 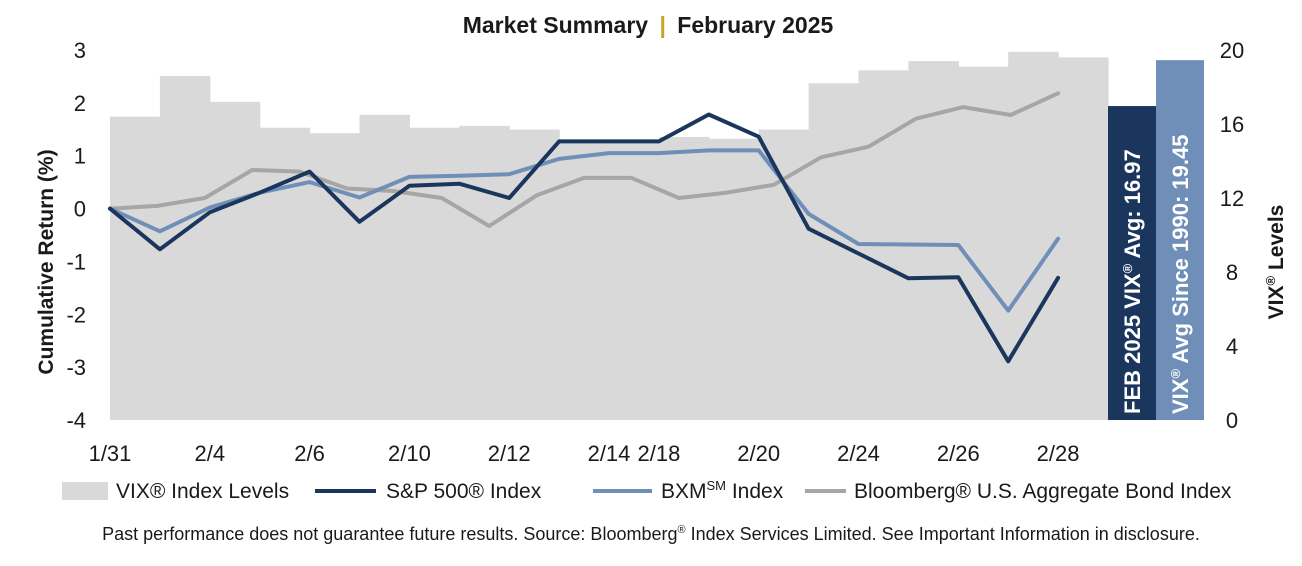 I want to click on right-axis-title-sup: ®, so click(x=1270, y=280).